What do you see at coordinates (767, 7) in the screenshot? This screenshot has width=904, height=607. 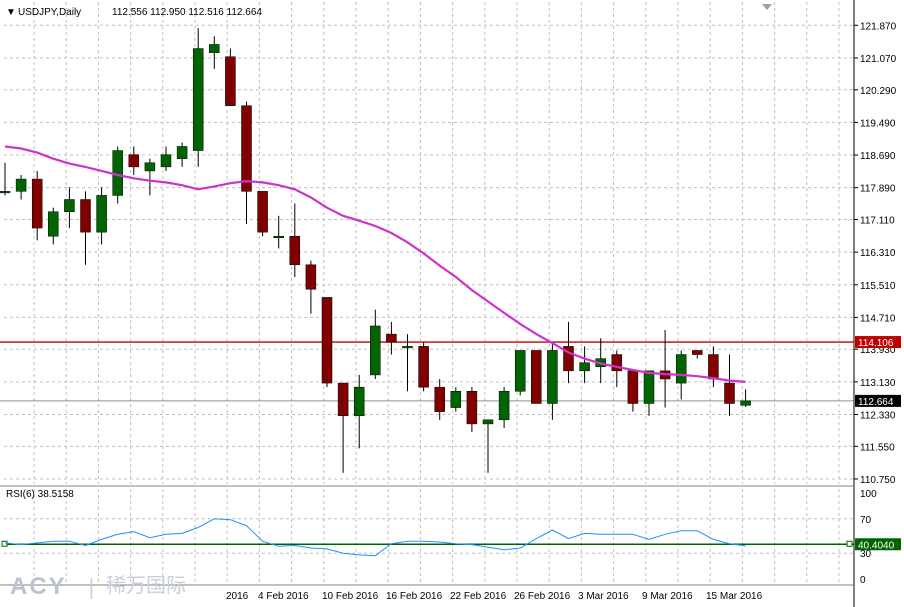 I see `scroll-arrow-icon` at bounding box center [767, 7].